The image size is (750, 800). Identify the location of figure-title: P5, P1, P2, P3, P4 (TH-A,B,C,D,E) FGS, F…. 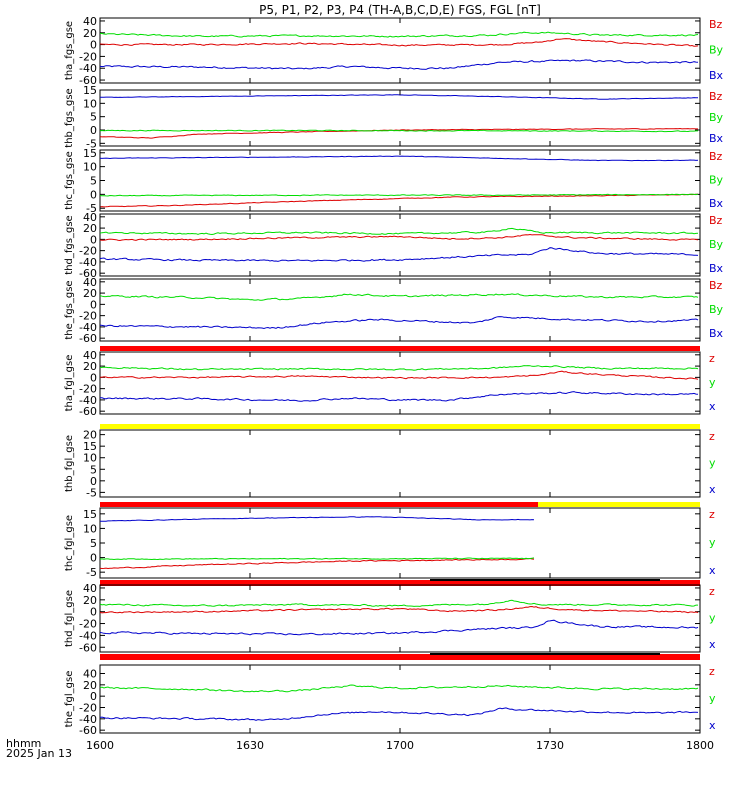
(400, 10).